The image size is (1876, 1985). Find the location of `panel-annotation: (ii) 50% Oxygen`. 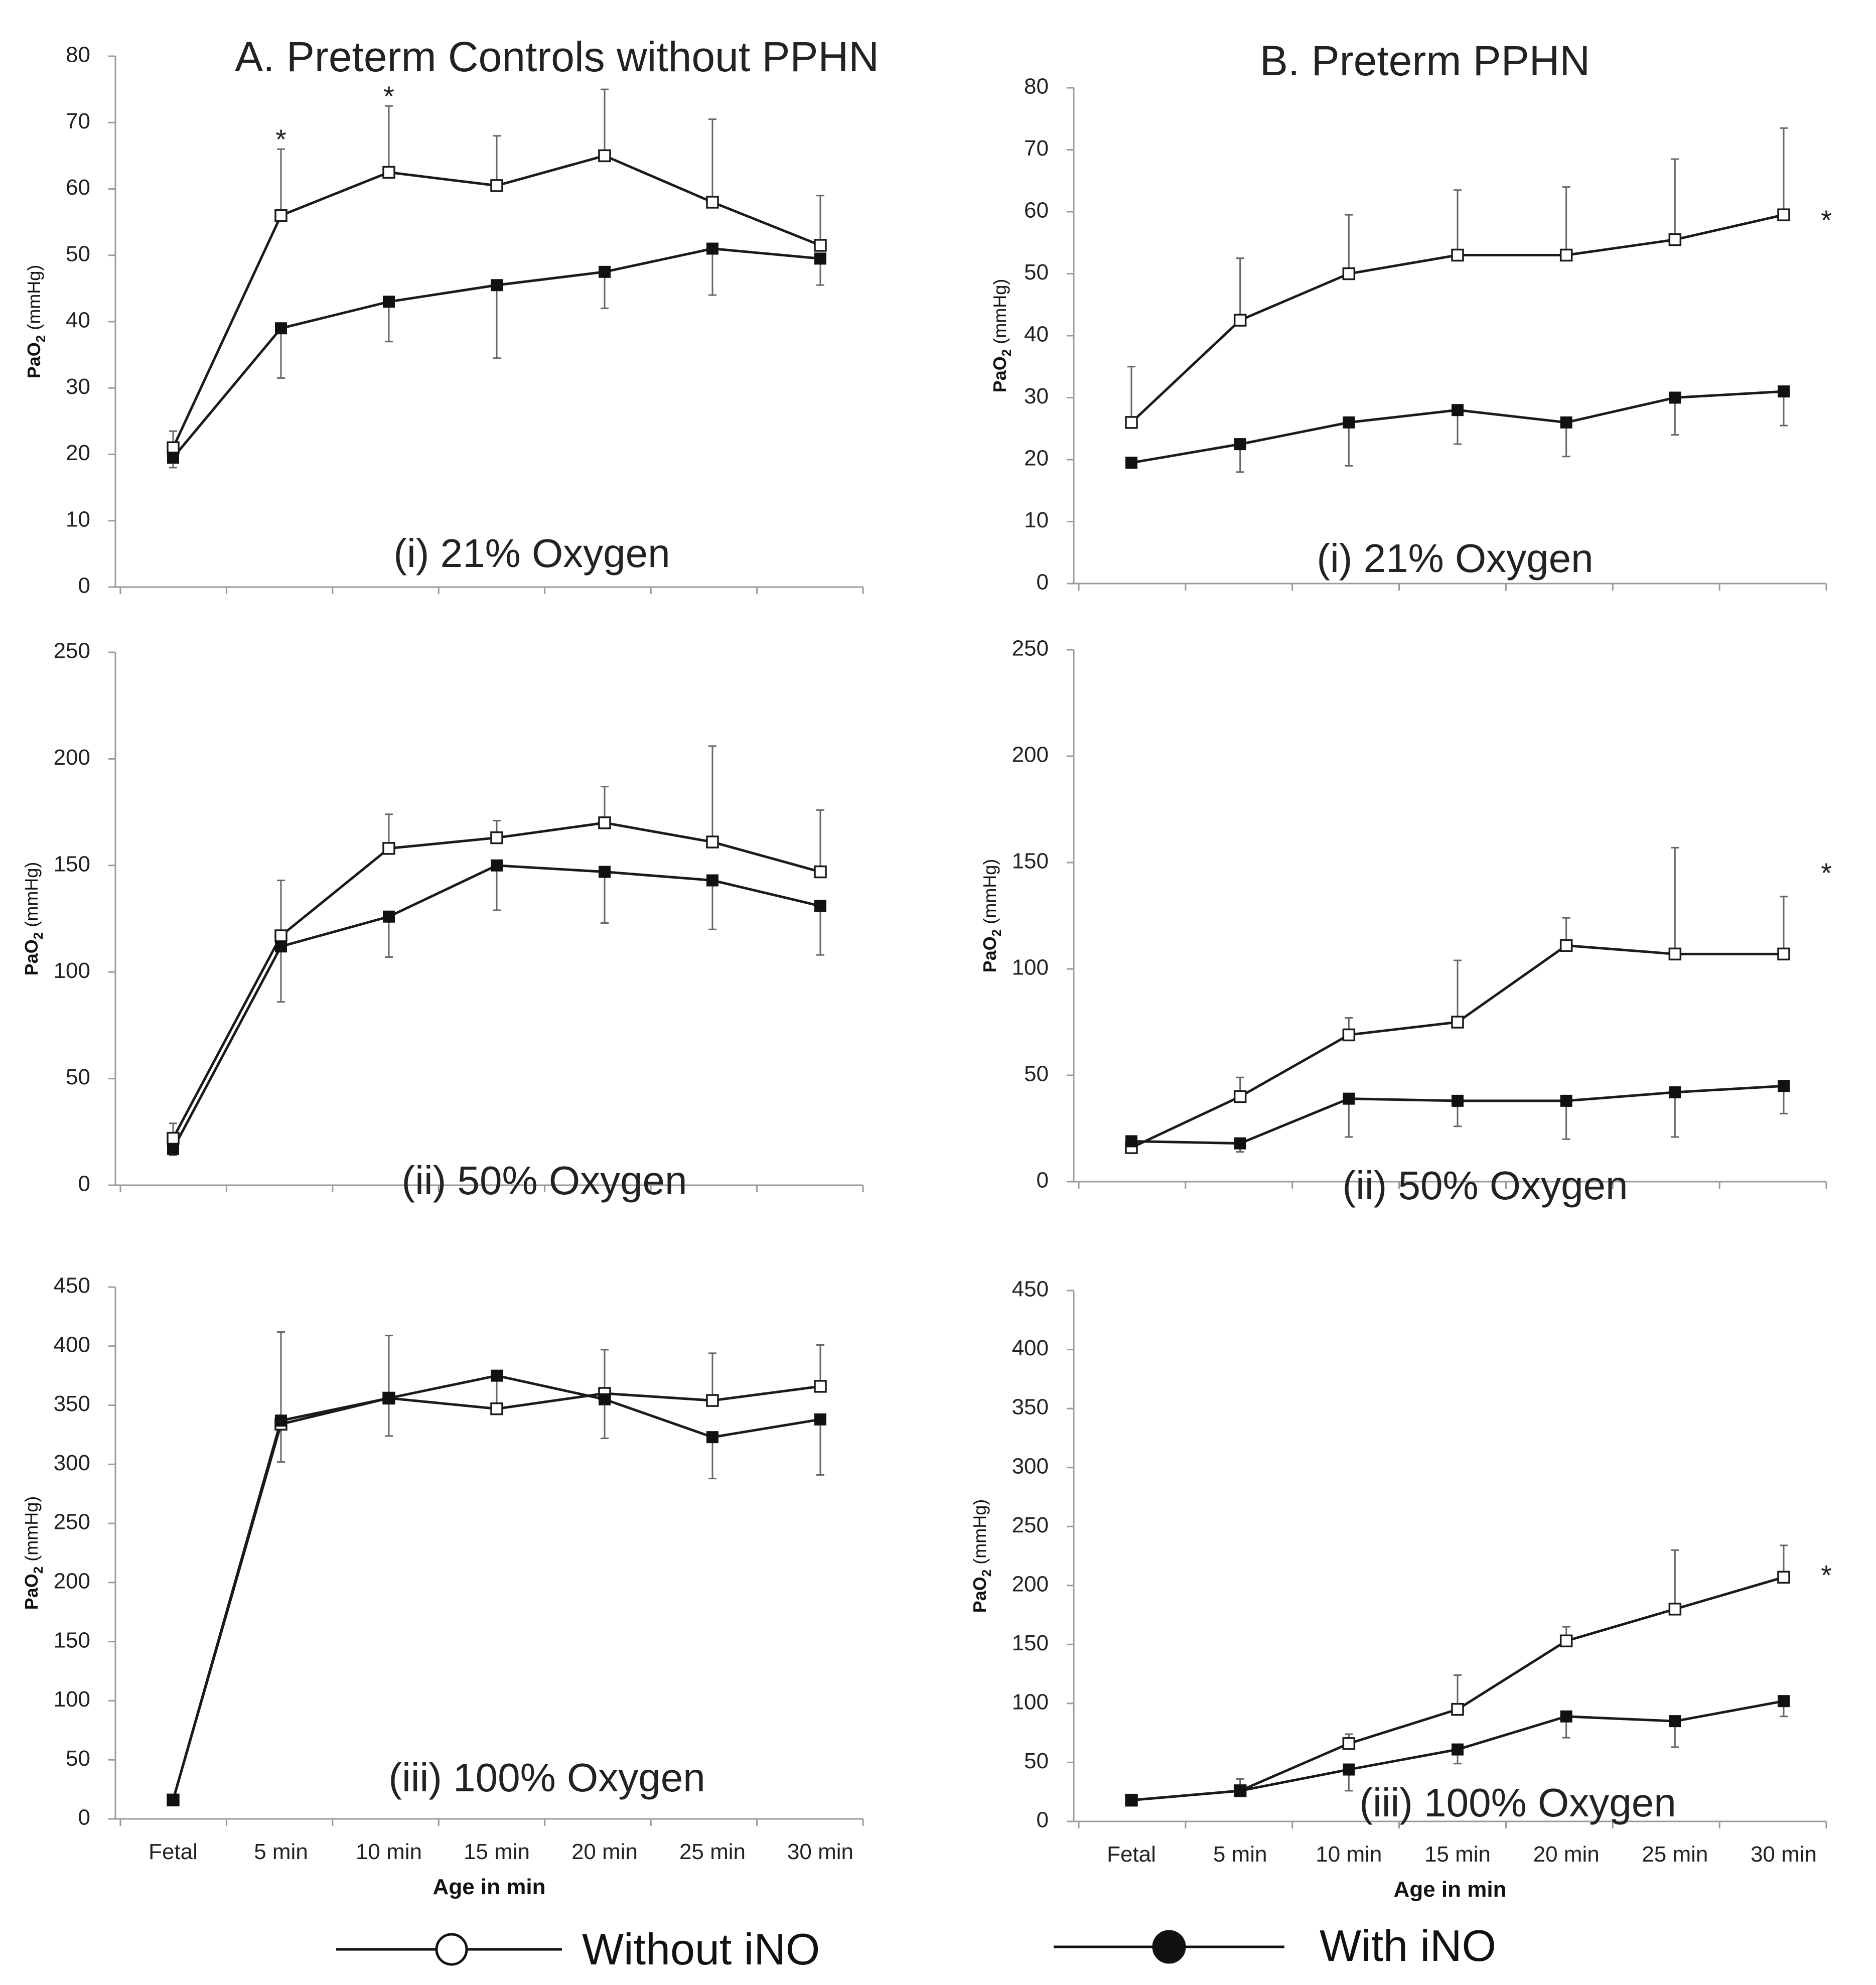

panel-annotation: (ii) 50% Oxygen is located at coordinates (1485, 1185).